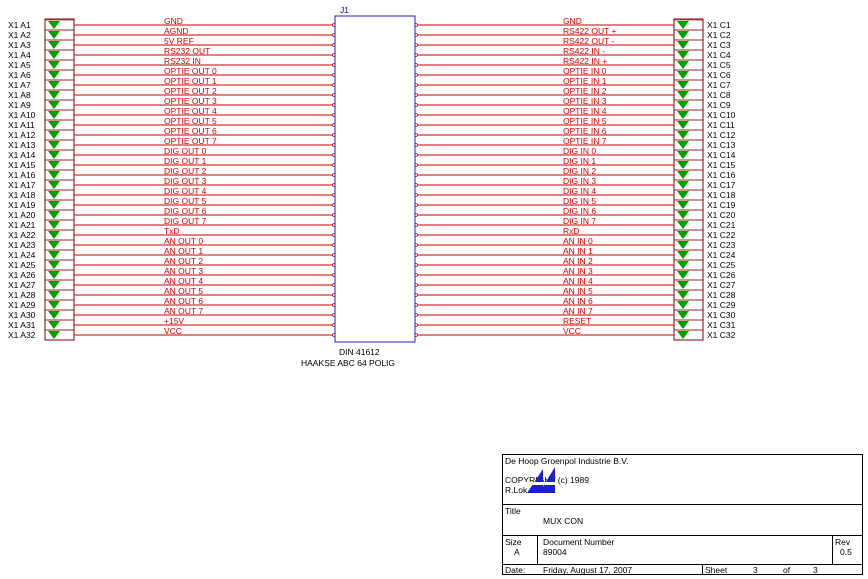 Image resolution: width=868 pixels, height=579 pixels. Describe the element at coordinates (174, 321) in the screenshot. I see `net-label-left: +15V` at that location.